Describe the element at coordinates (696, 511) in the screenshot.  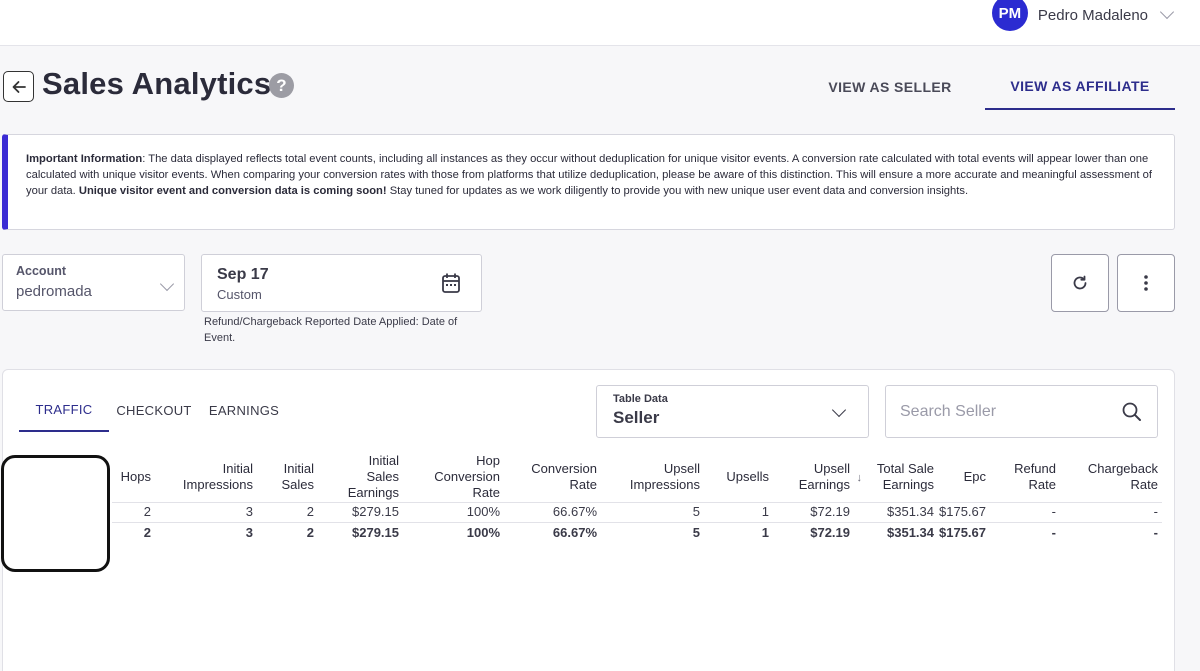
I see `table-cell-upsell-impressions: 5` at that location.